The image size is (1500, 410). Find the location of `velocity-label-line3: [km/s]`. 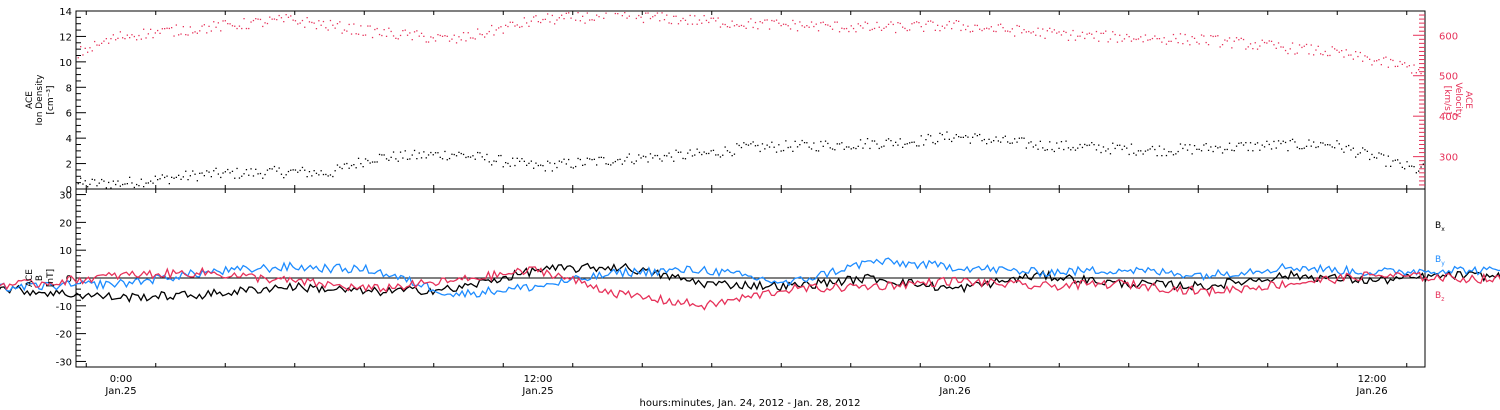

velocity-label-line3: [km/s] is located at coordinates (1447, 100).